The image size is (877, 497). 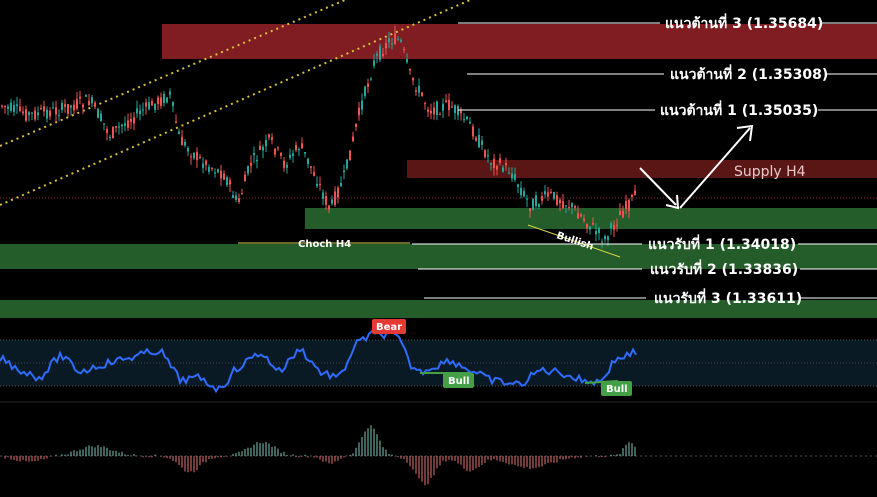 I want to click on demand-zone-upper, so click(x=591, y=218).